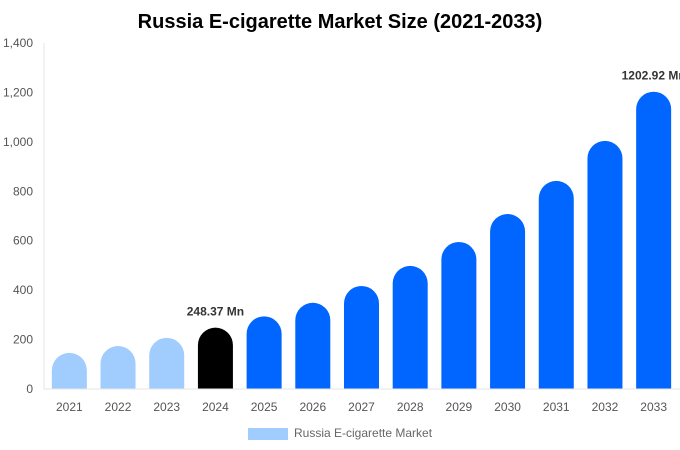 This screenshot has width=680, height=450. I want to click on bar-2029, so click(459, 315).